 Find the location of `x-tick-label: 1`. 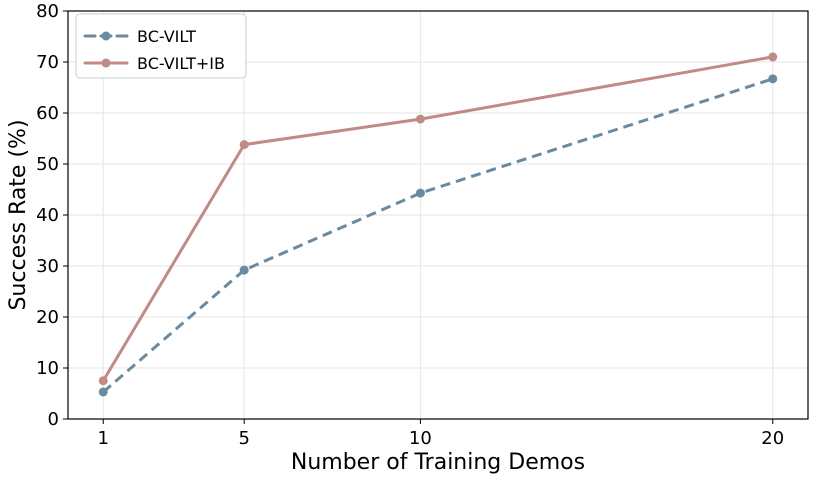

x-tick-label: 1 is located at coordinates (103, 438).